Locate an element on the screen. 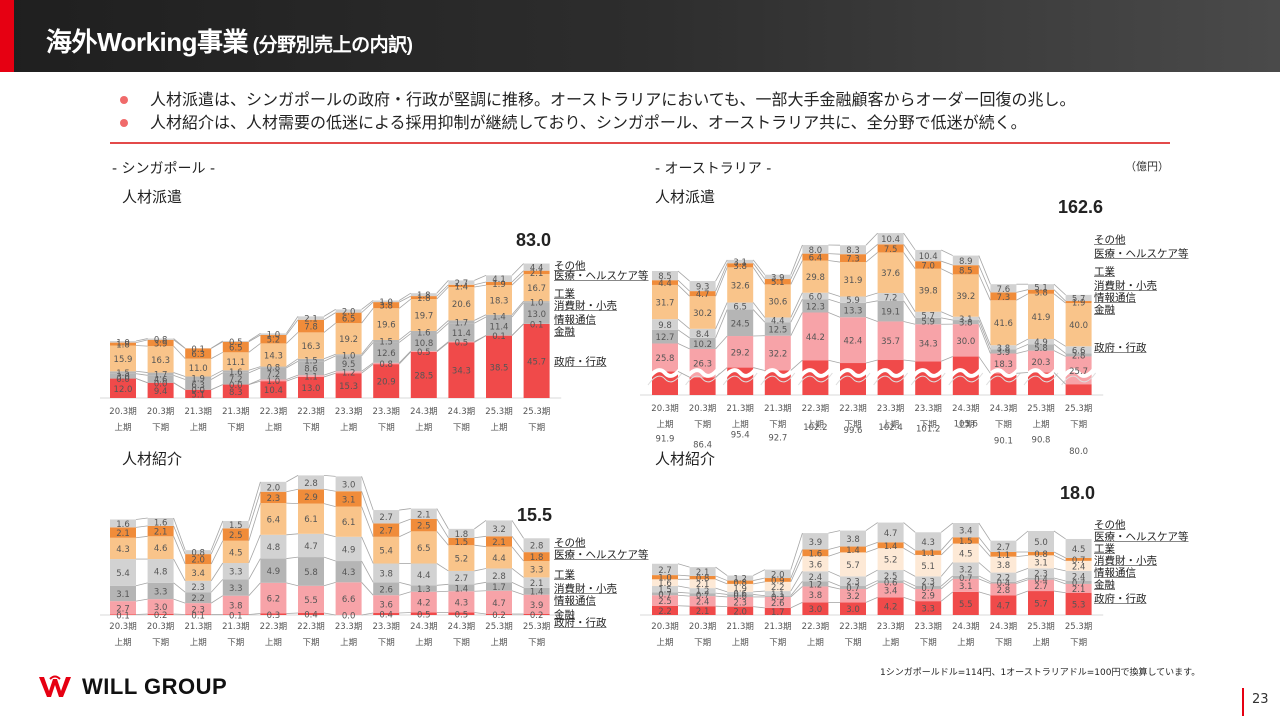 The width and height of the screenshot is (1280, 720). legend-item: その他 is located at coordinates (570, 266).